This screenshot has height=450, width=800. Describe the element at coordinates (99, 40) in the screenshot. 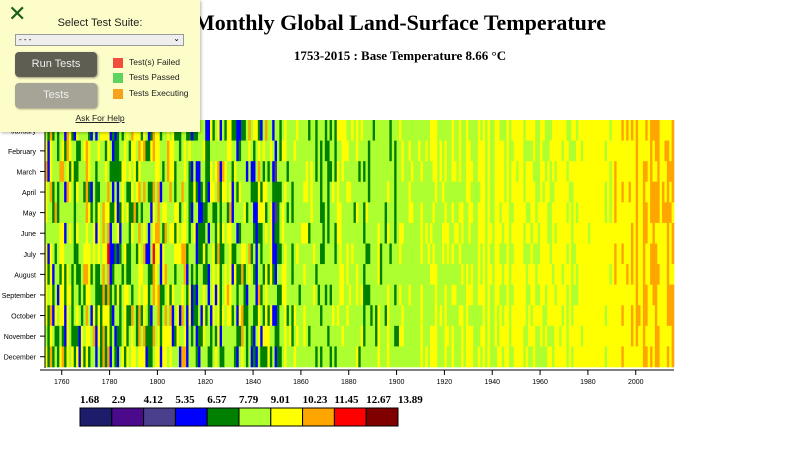

I see `test-suite-select: - - - ⌄` at that location.